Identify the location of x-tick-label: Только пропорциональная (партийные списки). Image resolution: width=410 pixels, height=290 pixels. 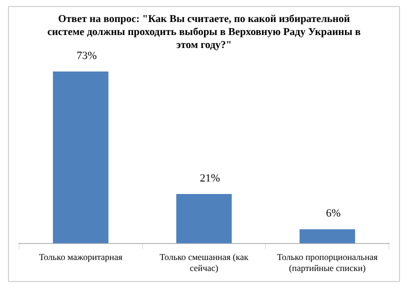
(327, 262).